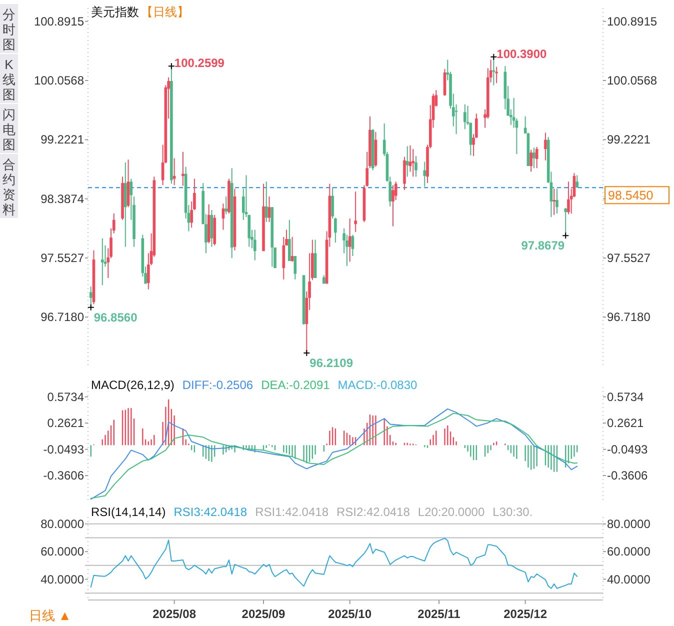  Describe the element at coordinates (629, 257) in the screenshot. I see `y2-tick-label: 97.5527` at that location.